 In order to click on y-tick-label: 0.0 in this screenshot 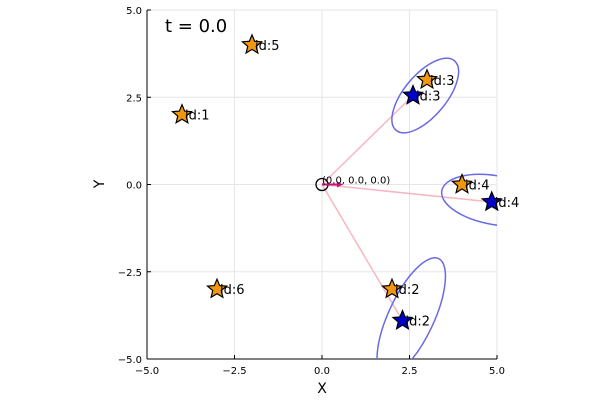, I will do `click(134, 186)`.